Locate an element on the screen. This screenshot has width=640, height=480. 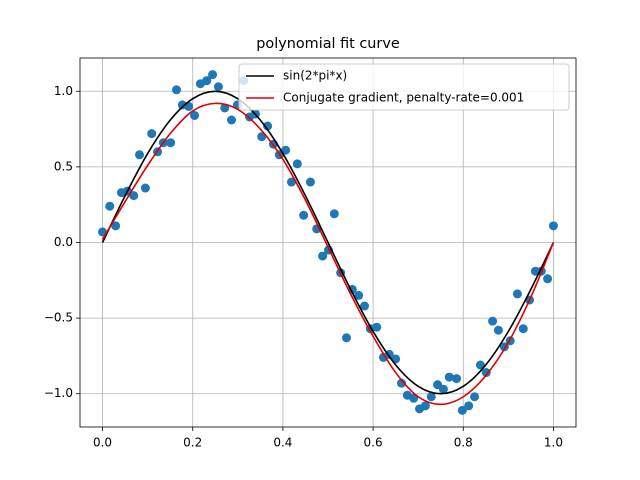
y-tick-label: 0.5 is located at coordinates (63, 166).